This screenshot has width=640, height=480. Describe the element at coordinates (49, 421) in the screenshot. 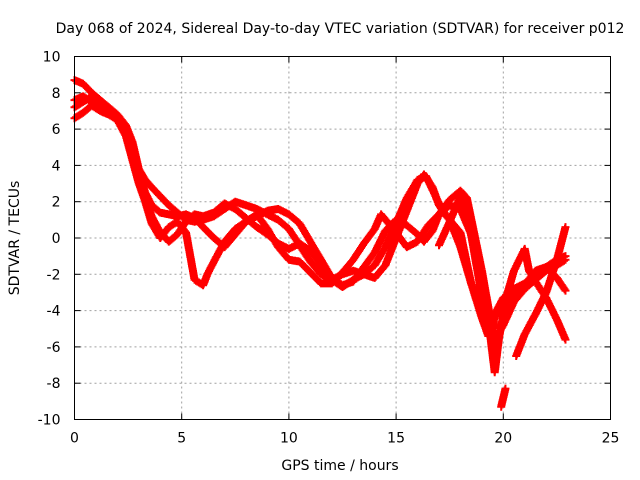

I see `y-tick-label: -10` at that location.